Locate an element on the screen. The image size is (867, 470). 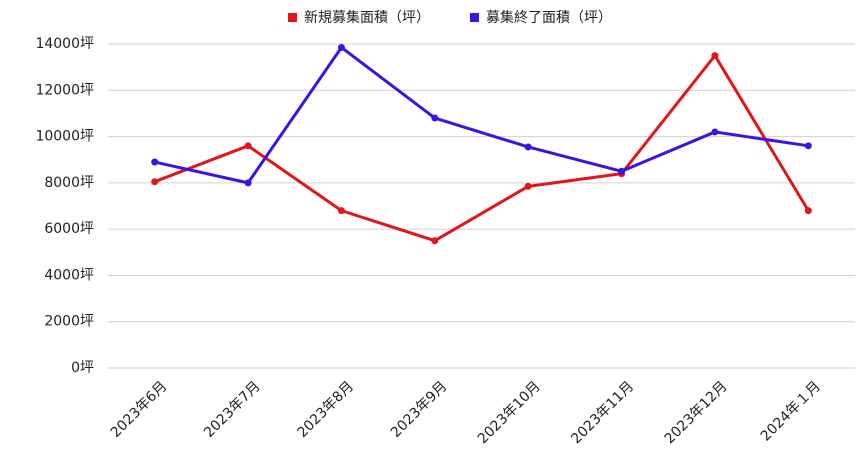
y-tick-label: 14000坪 is located at coordinates (64, 44).